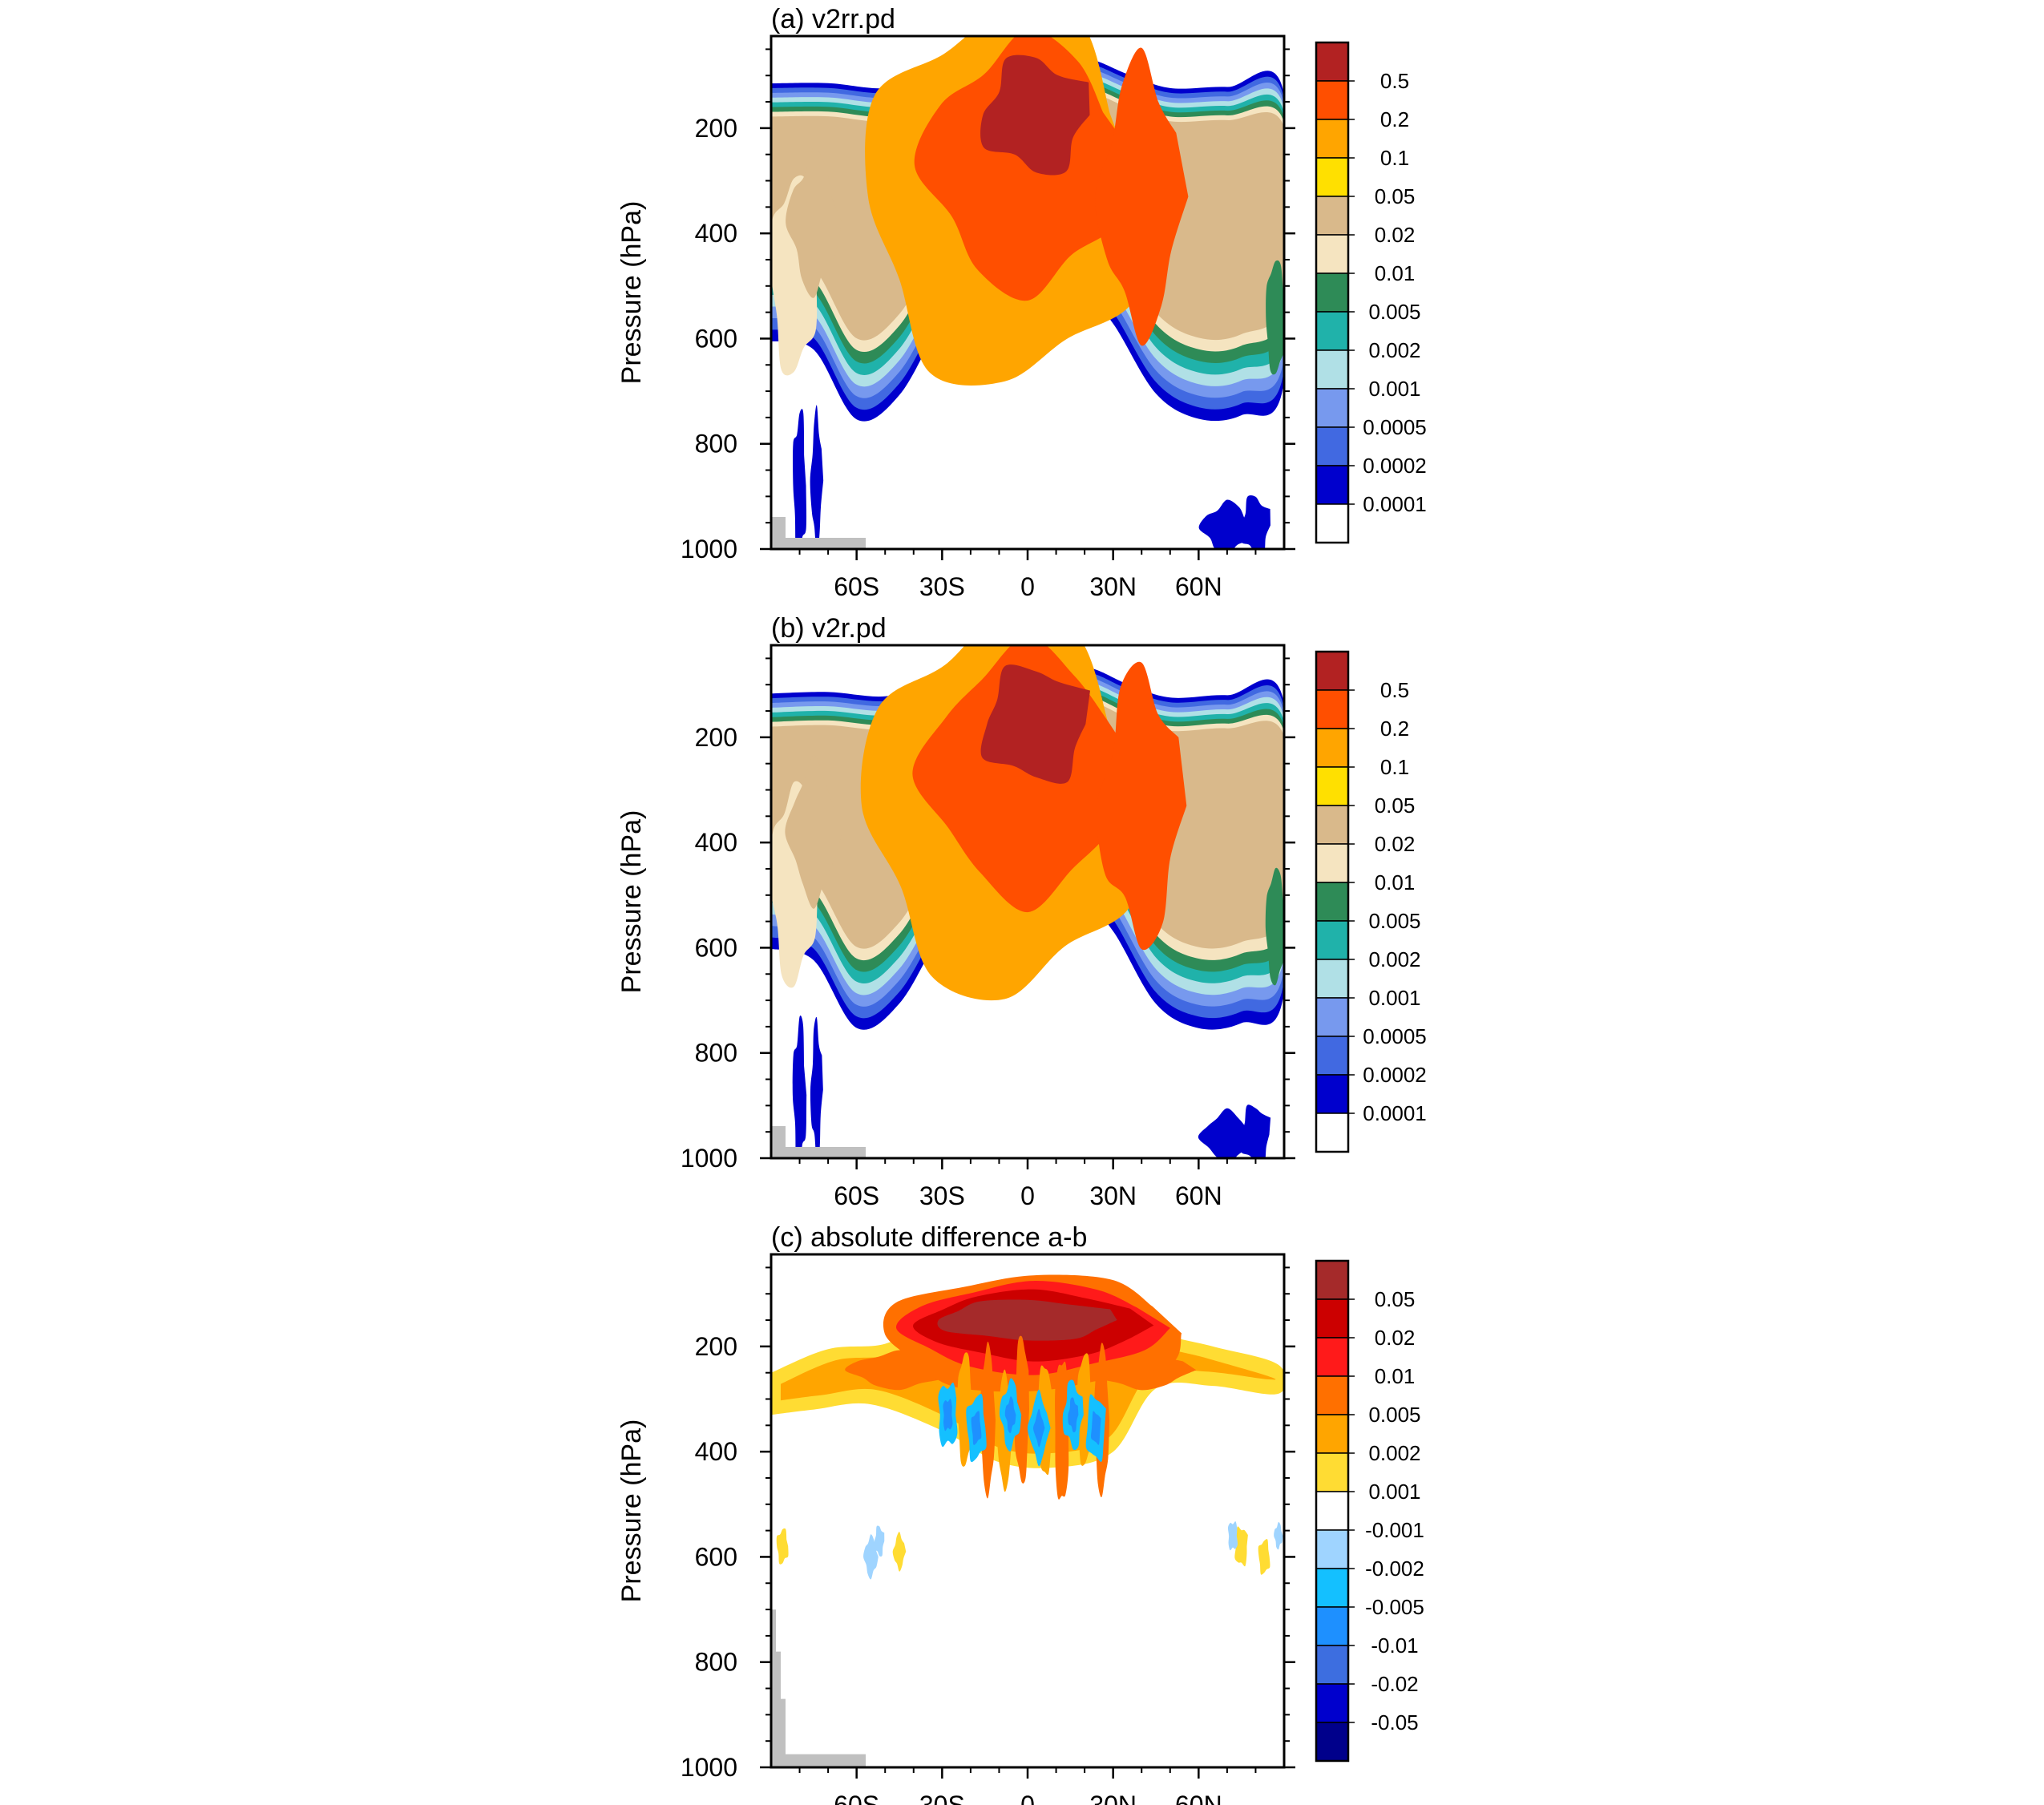  Describe the element at coordinates (1394, 158) in the screenshot. I see `colorbar-label: 0.1` at that location.